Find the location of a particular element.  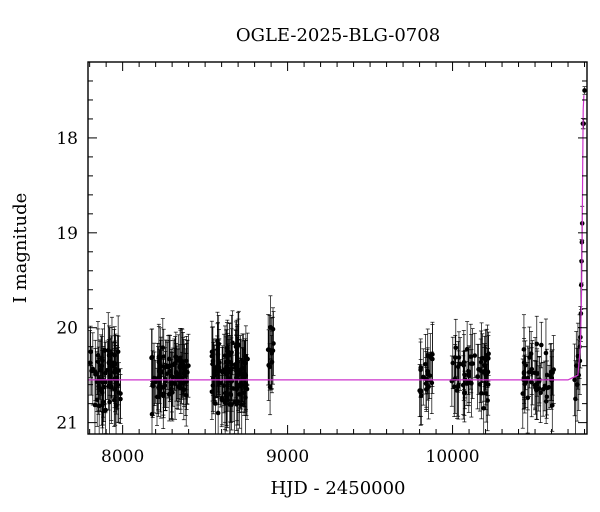

y-axis-label: I magnitude is located at coordinates (20, 248).